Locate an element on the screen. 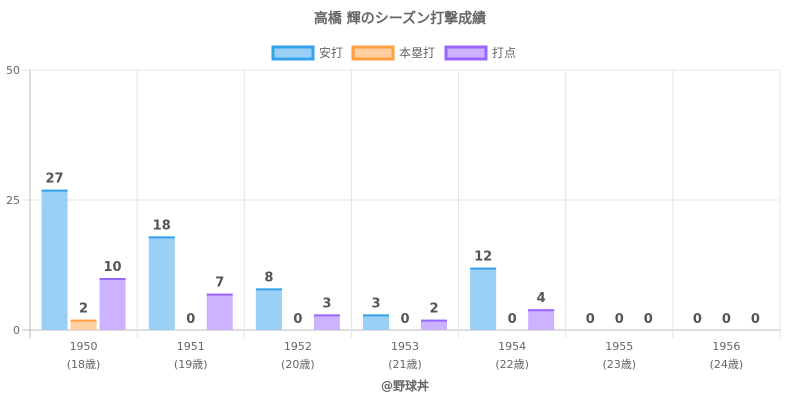 The height and width of the screenshot is (400, 800). x-tick-label: 1955 is located at coordinates (619, 346).